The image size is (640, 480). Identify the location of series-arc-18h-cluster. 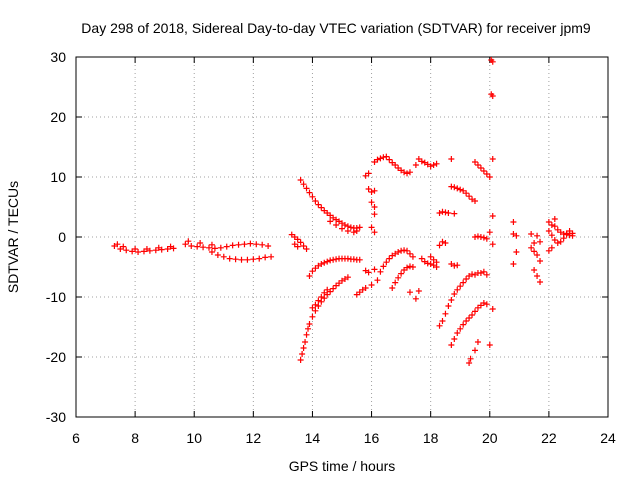
(435, 239).